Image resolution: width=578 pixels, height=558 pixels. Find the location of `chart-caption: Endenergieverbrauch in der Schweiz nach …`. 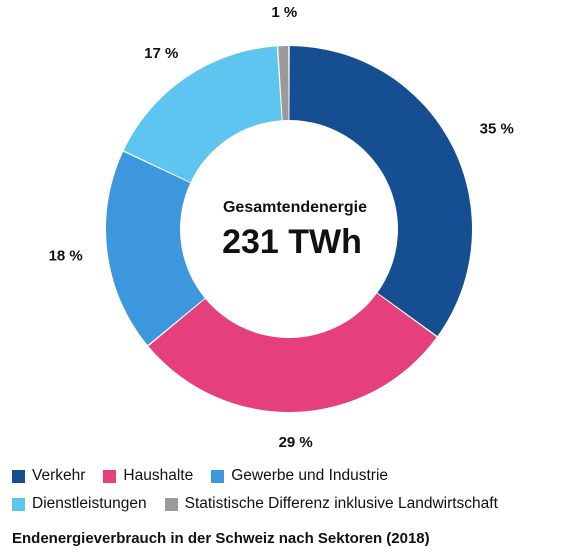

chart-caption: Endenergieverbrauch in der Schweiz nach … is located at coordinates (221, 538).